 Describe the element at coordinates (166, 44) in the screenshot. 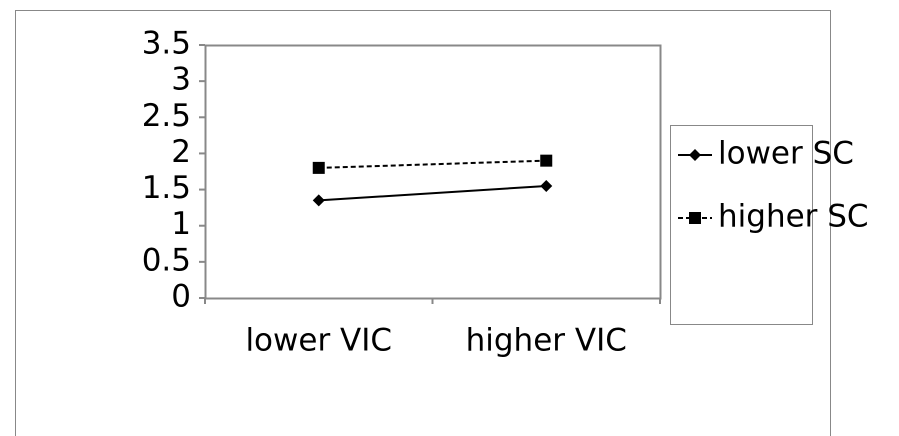

I see `y-tick-label: 3.5` at that location.